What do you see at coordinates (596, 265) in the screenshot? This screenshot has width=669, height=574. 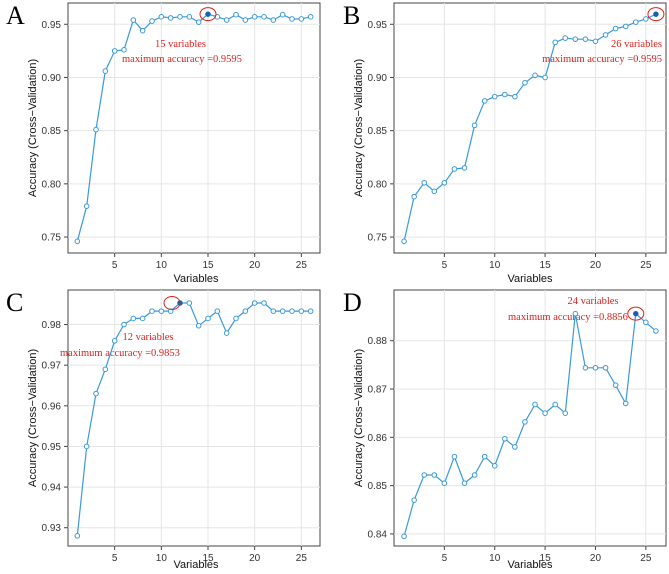 I see `x-tick-label: 20` at bounding box center [596, 265].